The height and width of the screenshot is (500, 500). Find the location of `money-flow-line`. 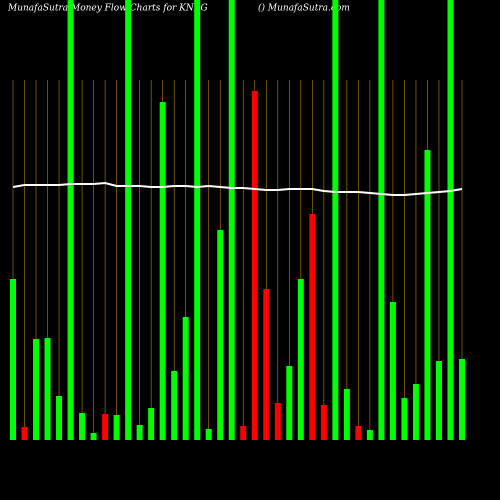

money-flow-line is located at coordinates (237, 188).